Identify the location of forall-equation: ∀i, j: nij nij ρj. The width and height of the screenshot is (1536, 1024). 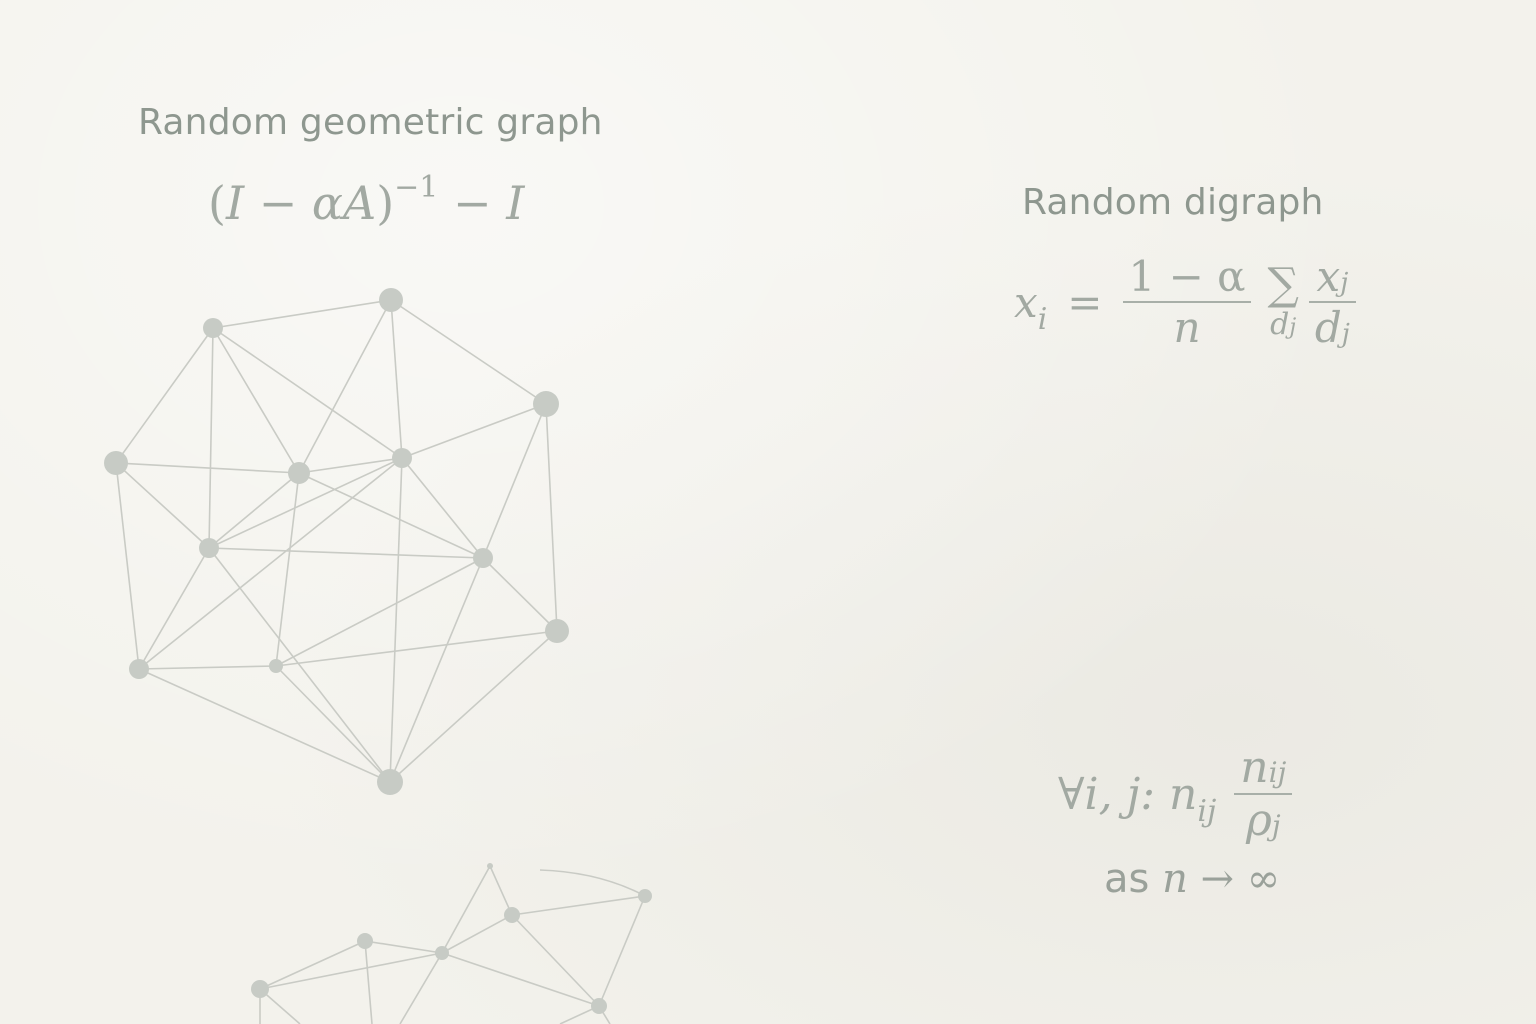
(1175, 794).